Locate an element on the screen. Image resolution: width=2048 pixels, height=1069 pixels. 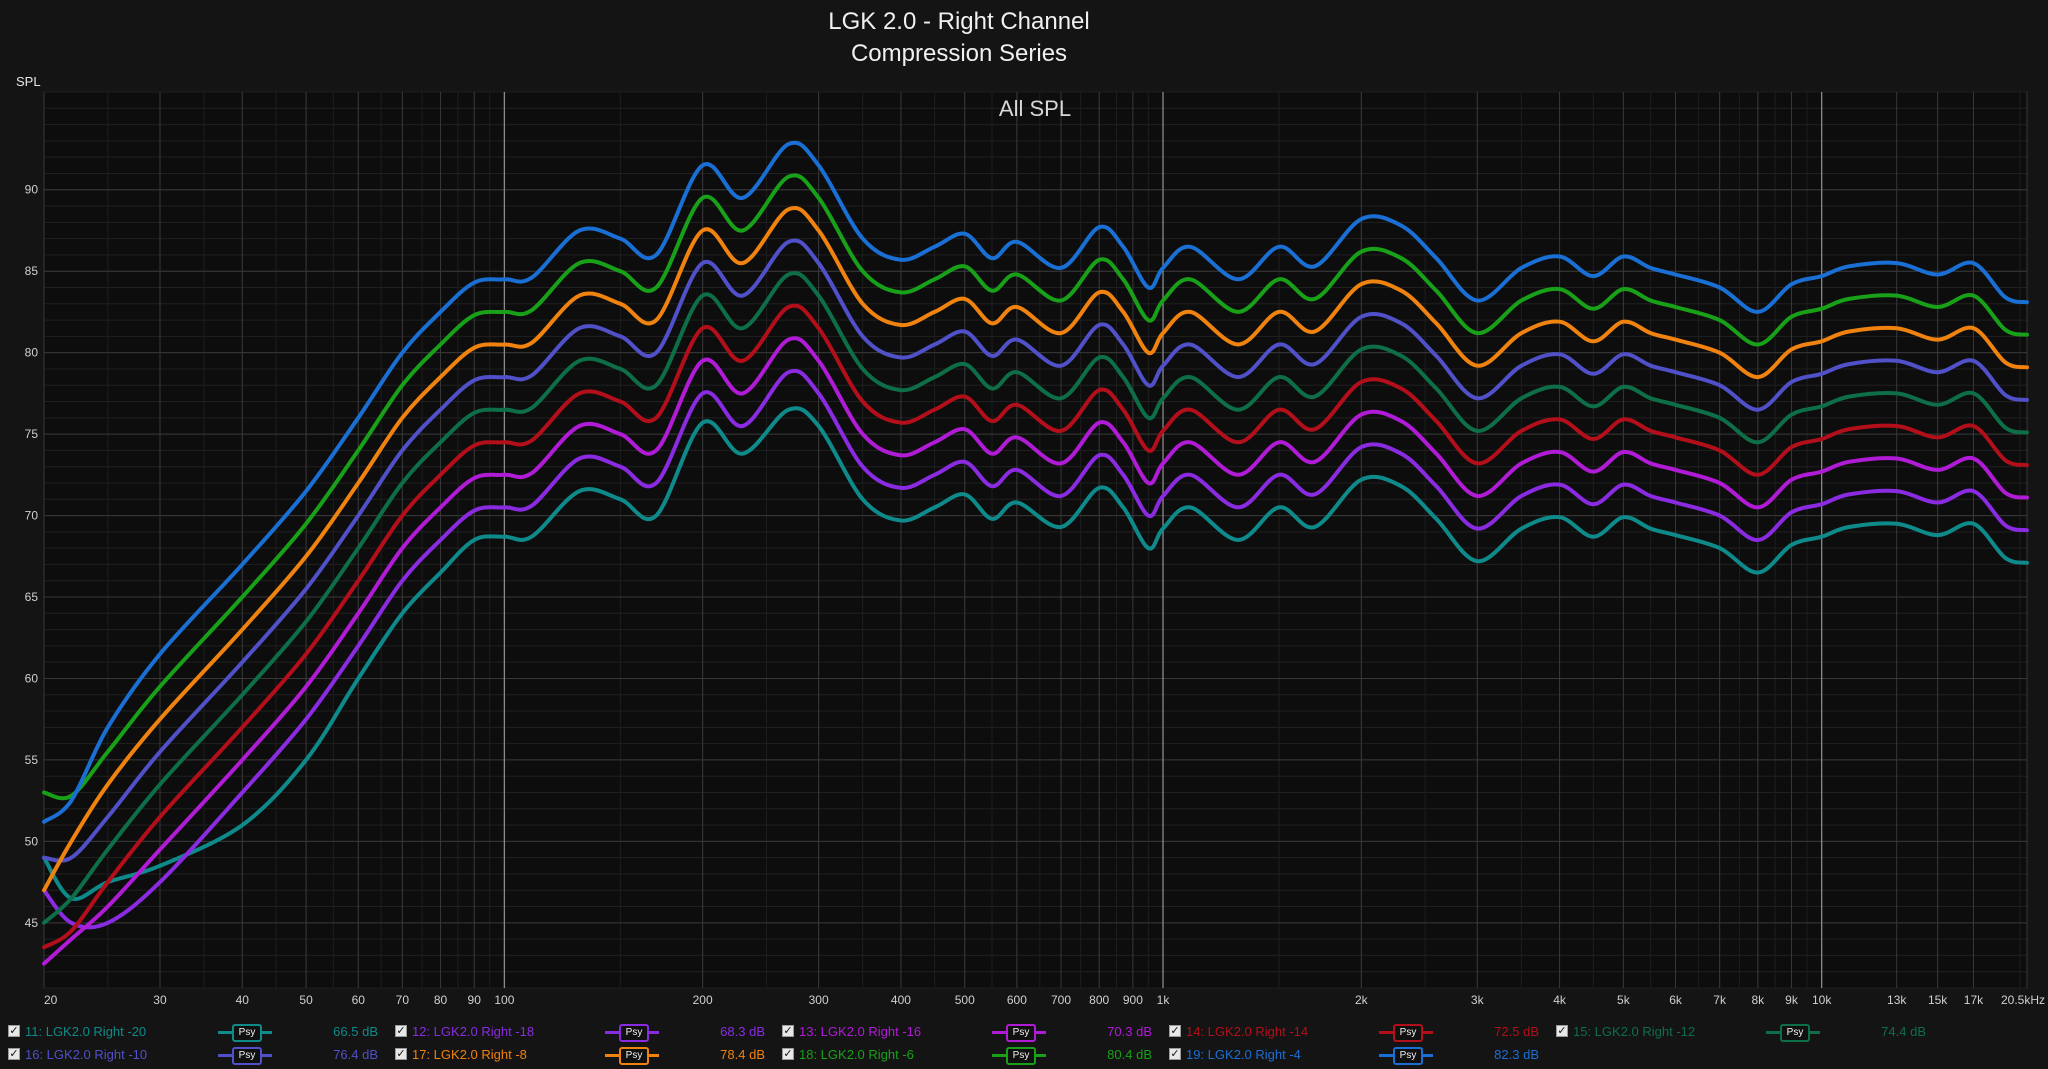
y-tick-label: 70 is located at coordinates (32, 516).